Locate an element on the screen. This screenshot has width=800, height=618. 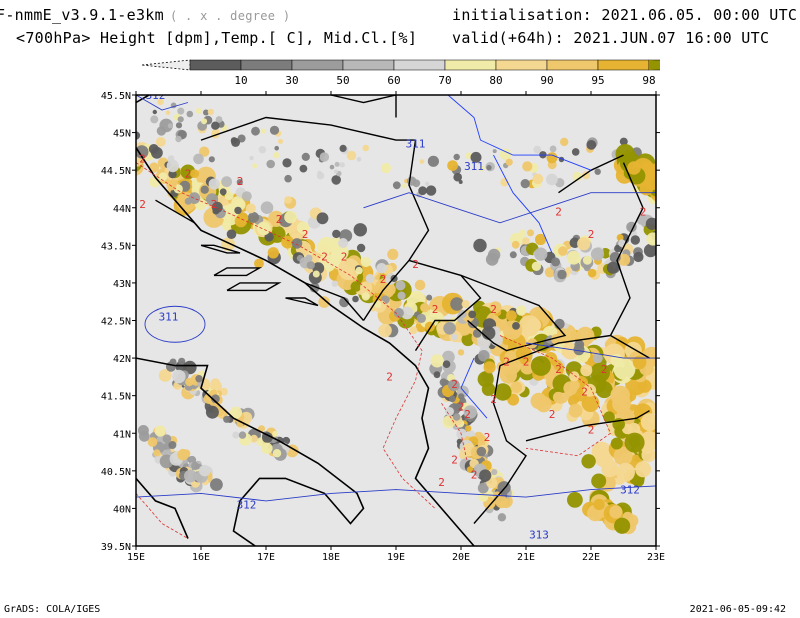
lat-label: 41N is located at coordinates (122, 434).